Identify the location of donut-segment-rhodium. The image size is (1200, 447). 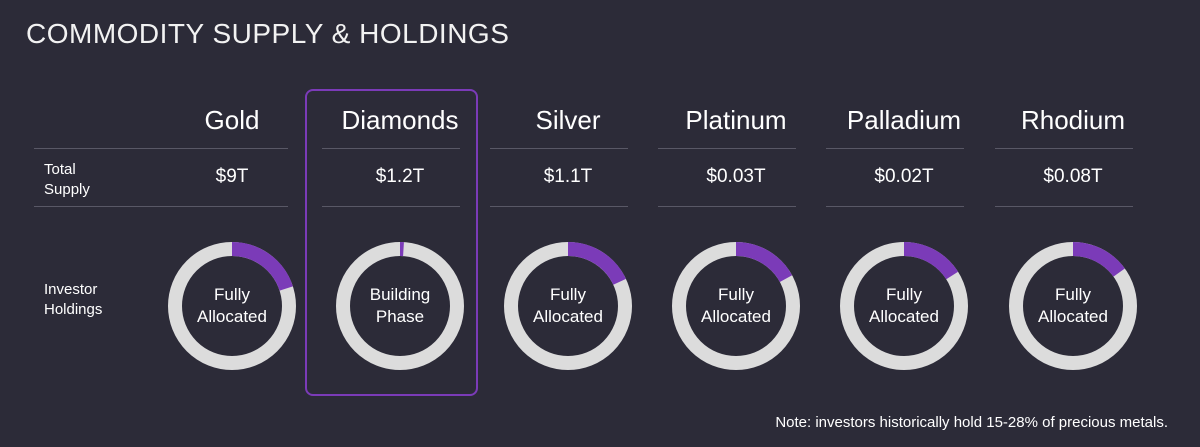
(1073, 306).